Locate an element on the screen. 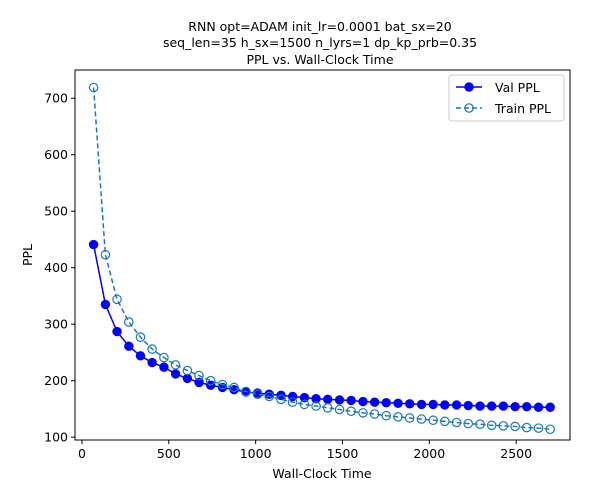 The width and height of the screenshot is (595, 500). legend-val-label: Val PPL is located at coordinates (517, 87).